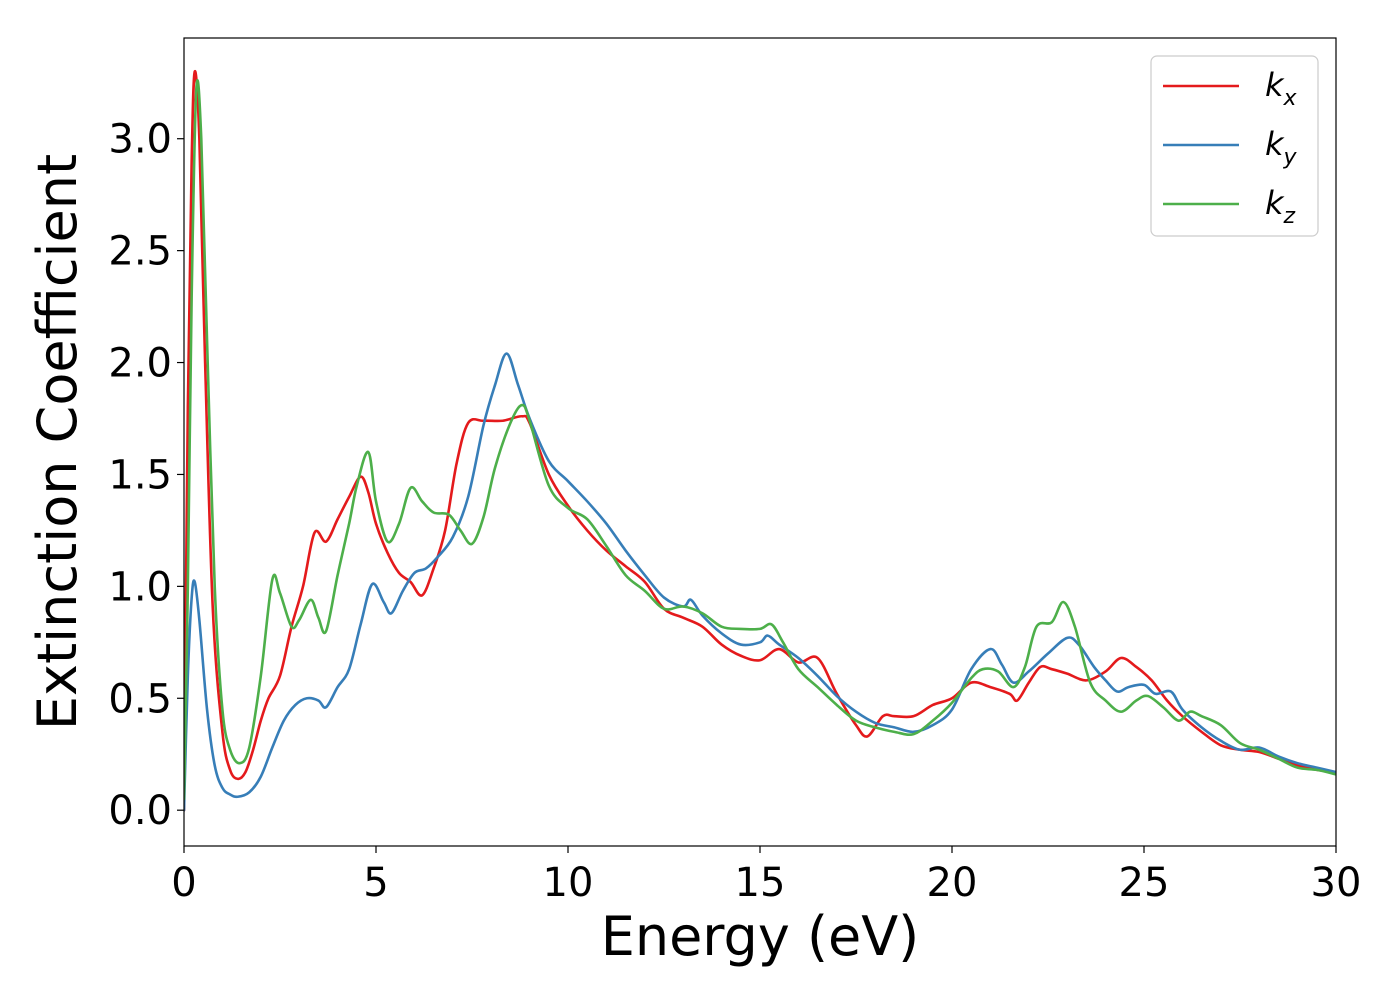  What do you see at coordinates (1234, 146) in the screenshot?
I see `legend: kx ky kz` at bounding box center [1234, 146].